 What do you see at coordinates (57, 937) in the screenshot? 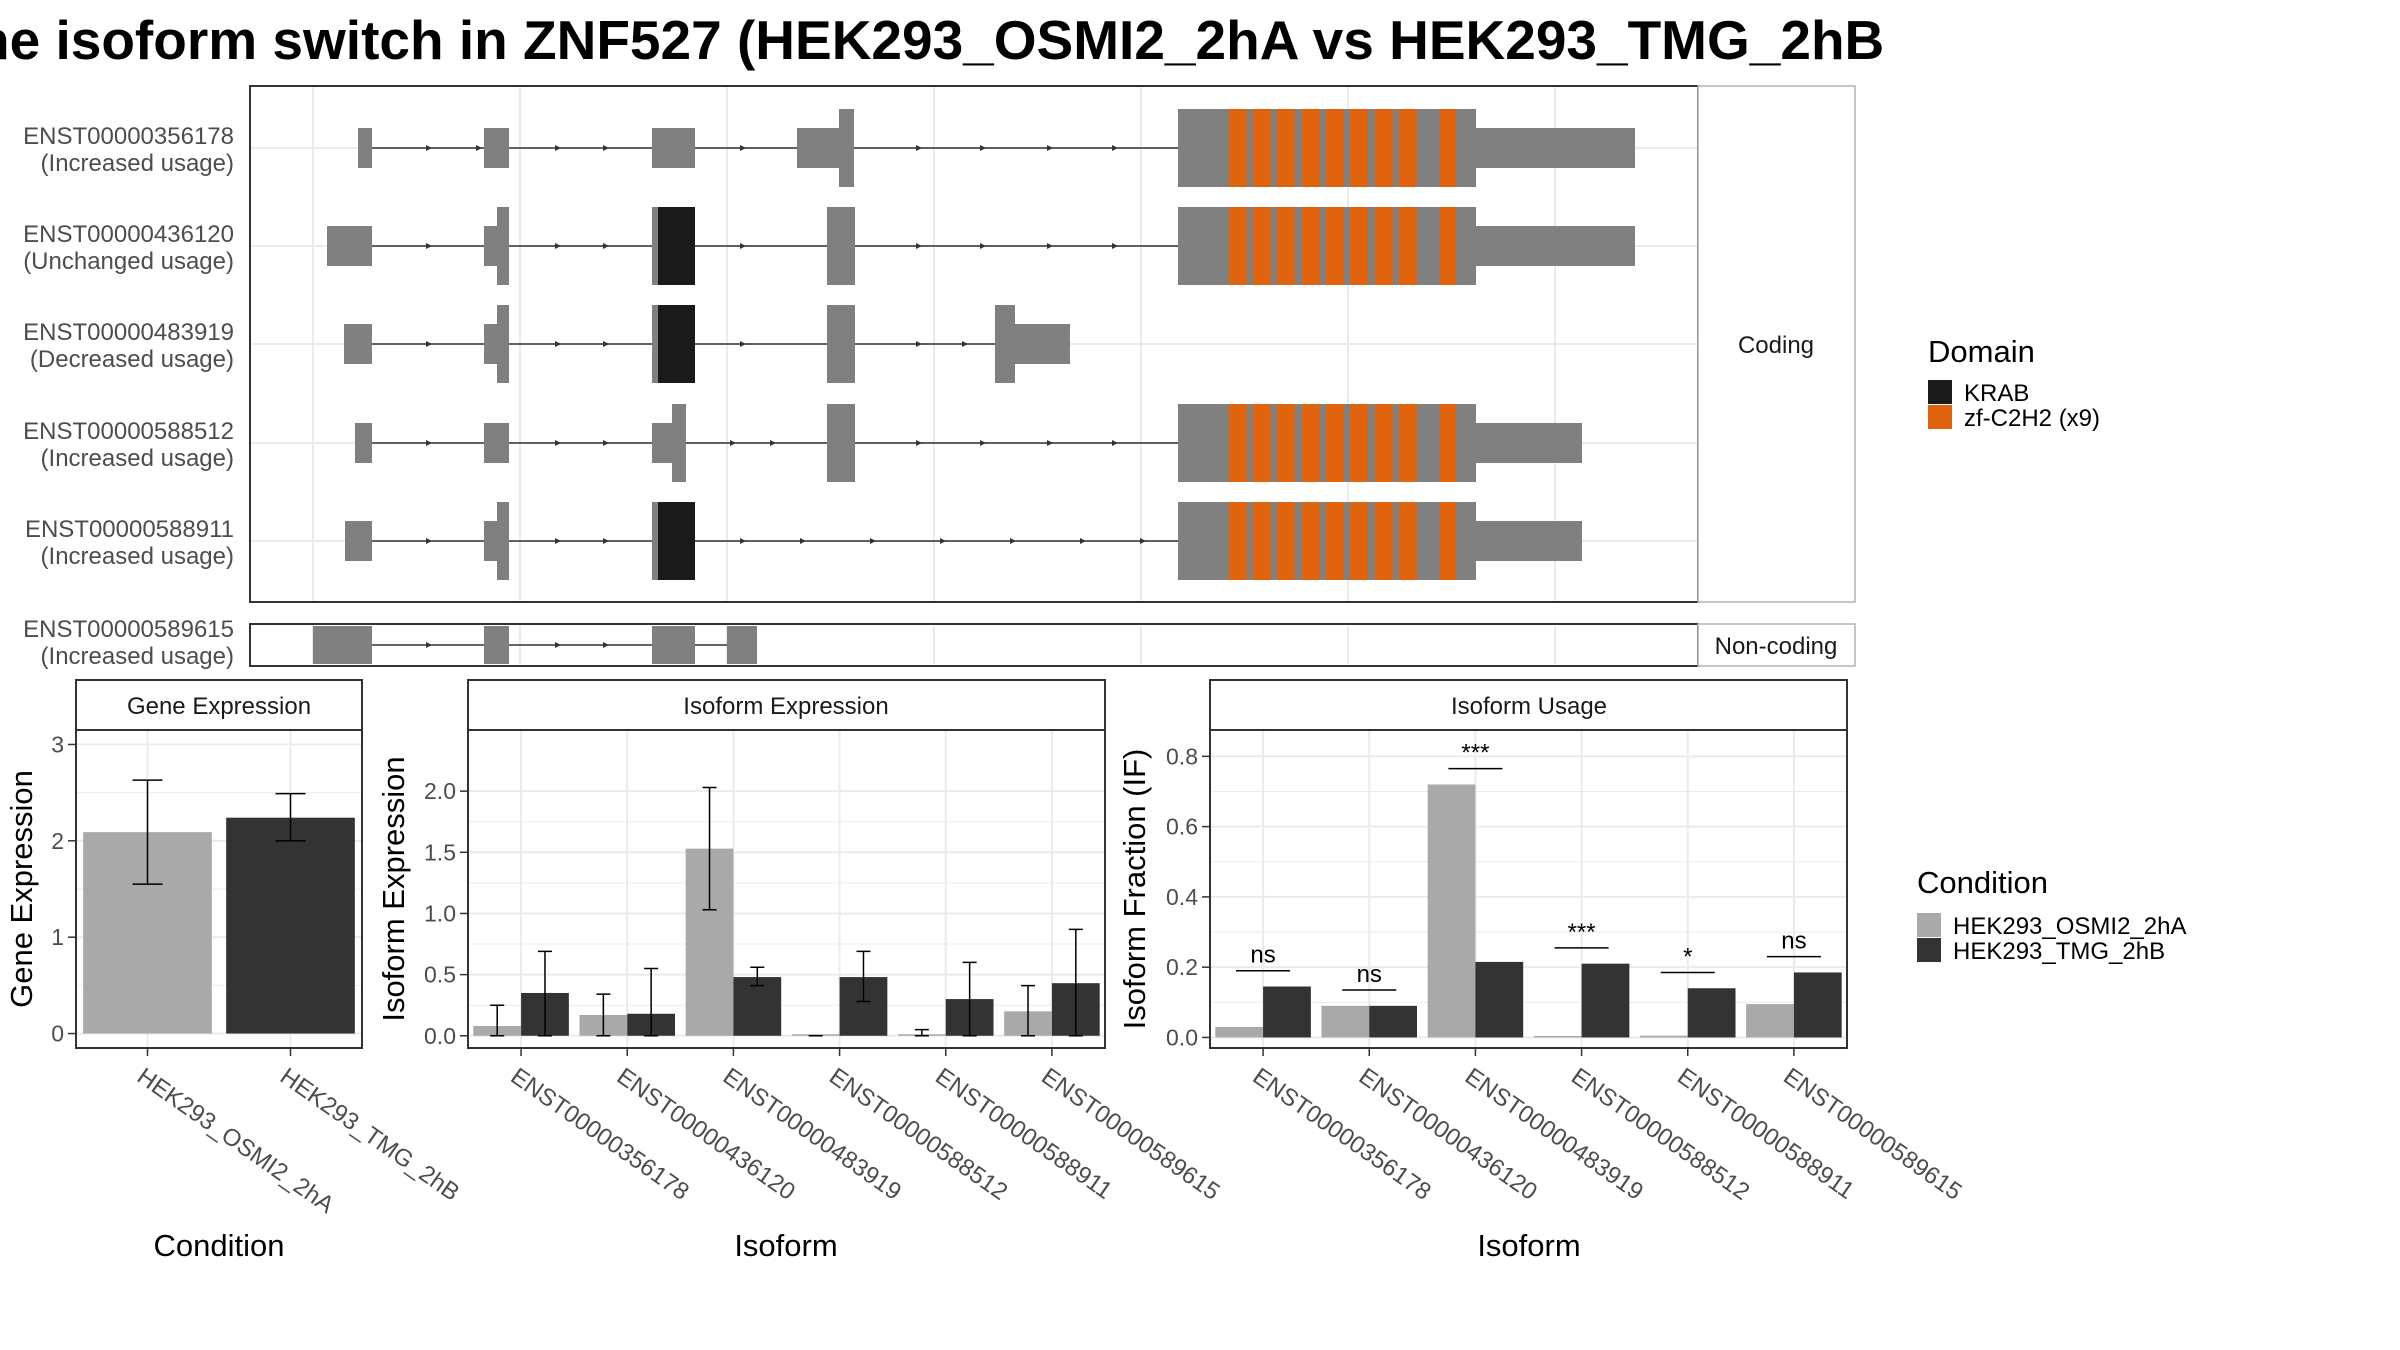
I see `gene-expr-y-tick-label: 1` at bounding box center [57, 937].